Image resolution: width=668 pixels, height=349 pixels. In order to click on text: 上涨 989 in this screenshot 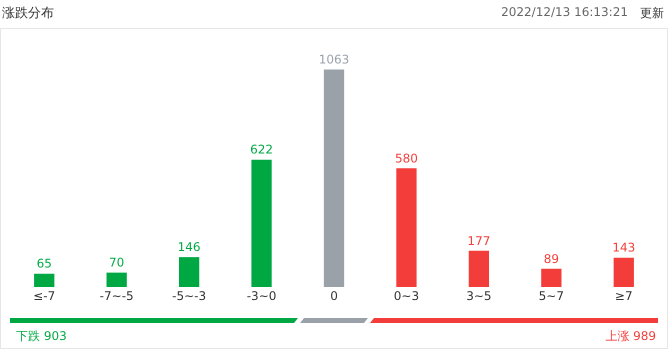, I will do `click(630, 336)`.